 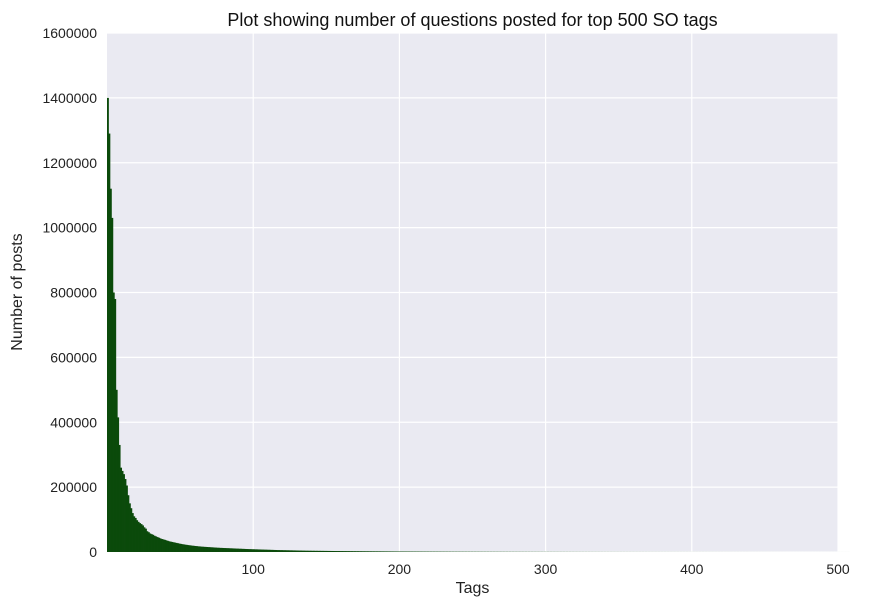 What do you see at coordinates (400, 569) in the screenshot?
I see `x-tick-label: 200` at bounding box center [400, 569].